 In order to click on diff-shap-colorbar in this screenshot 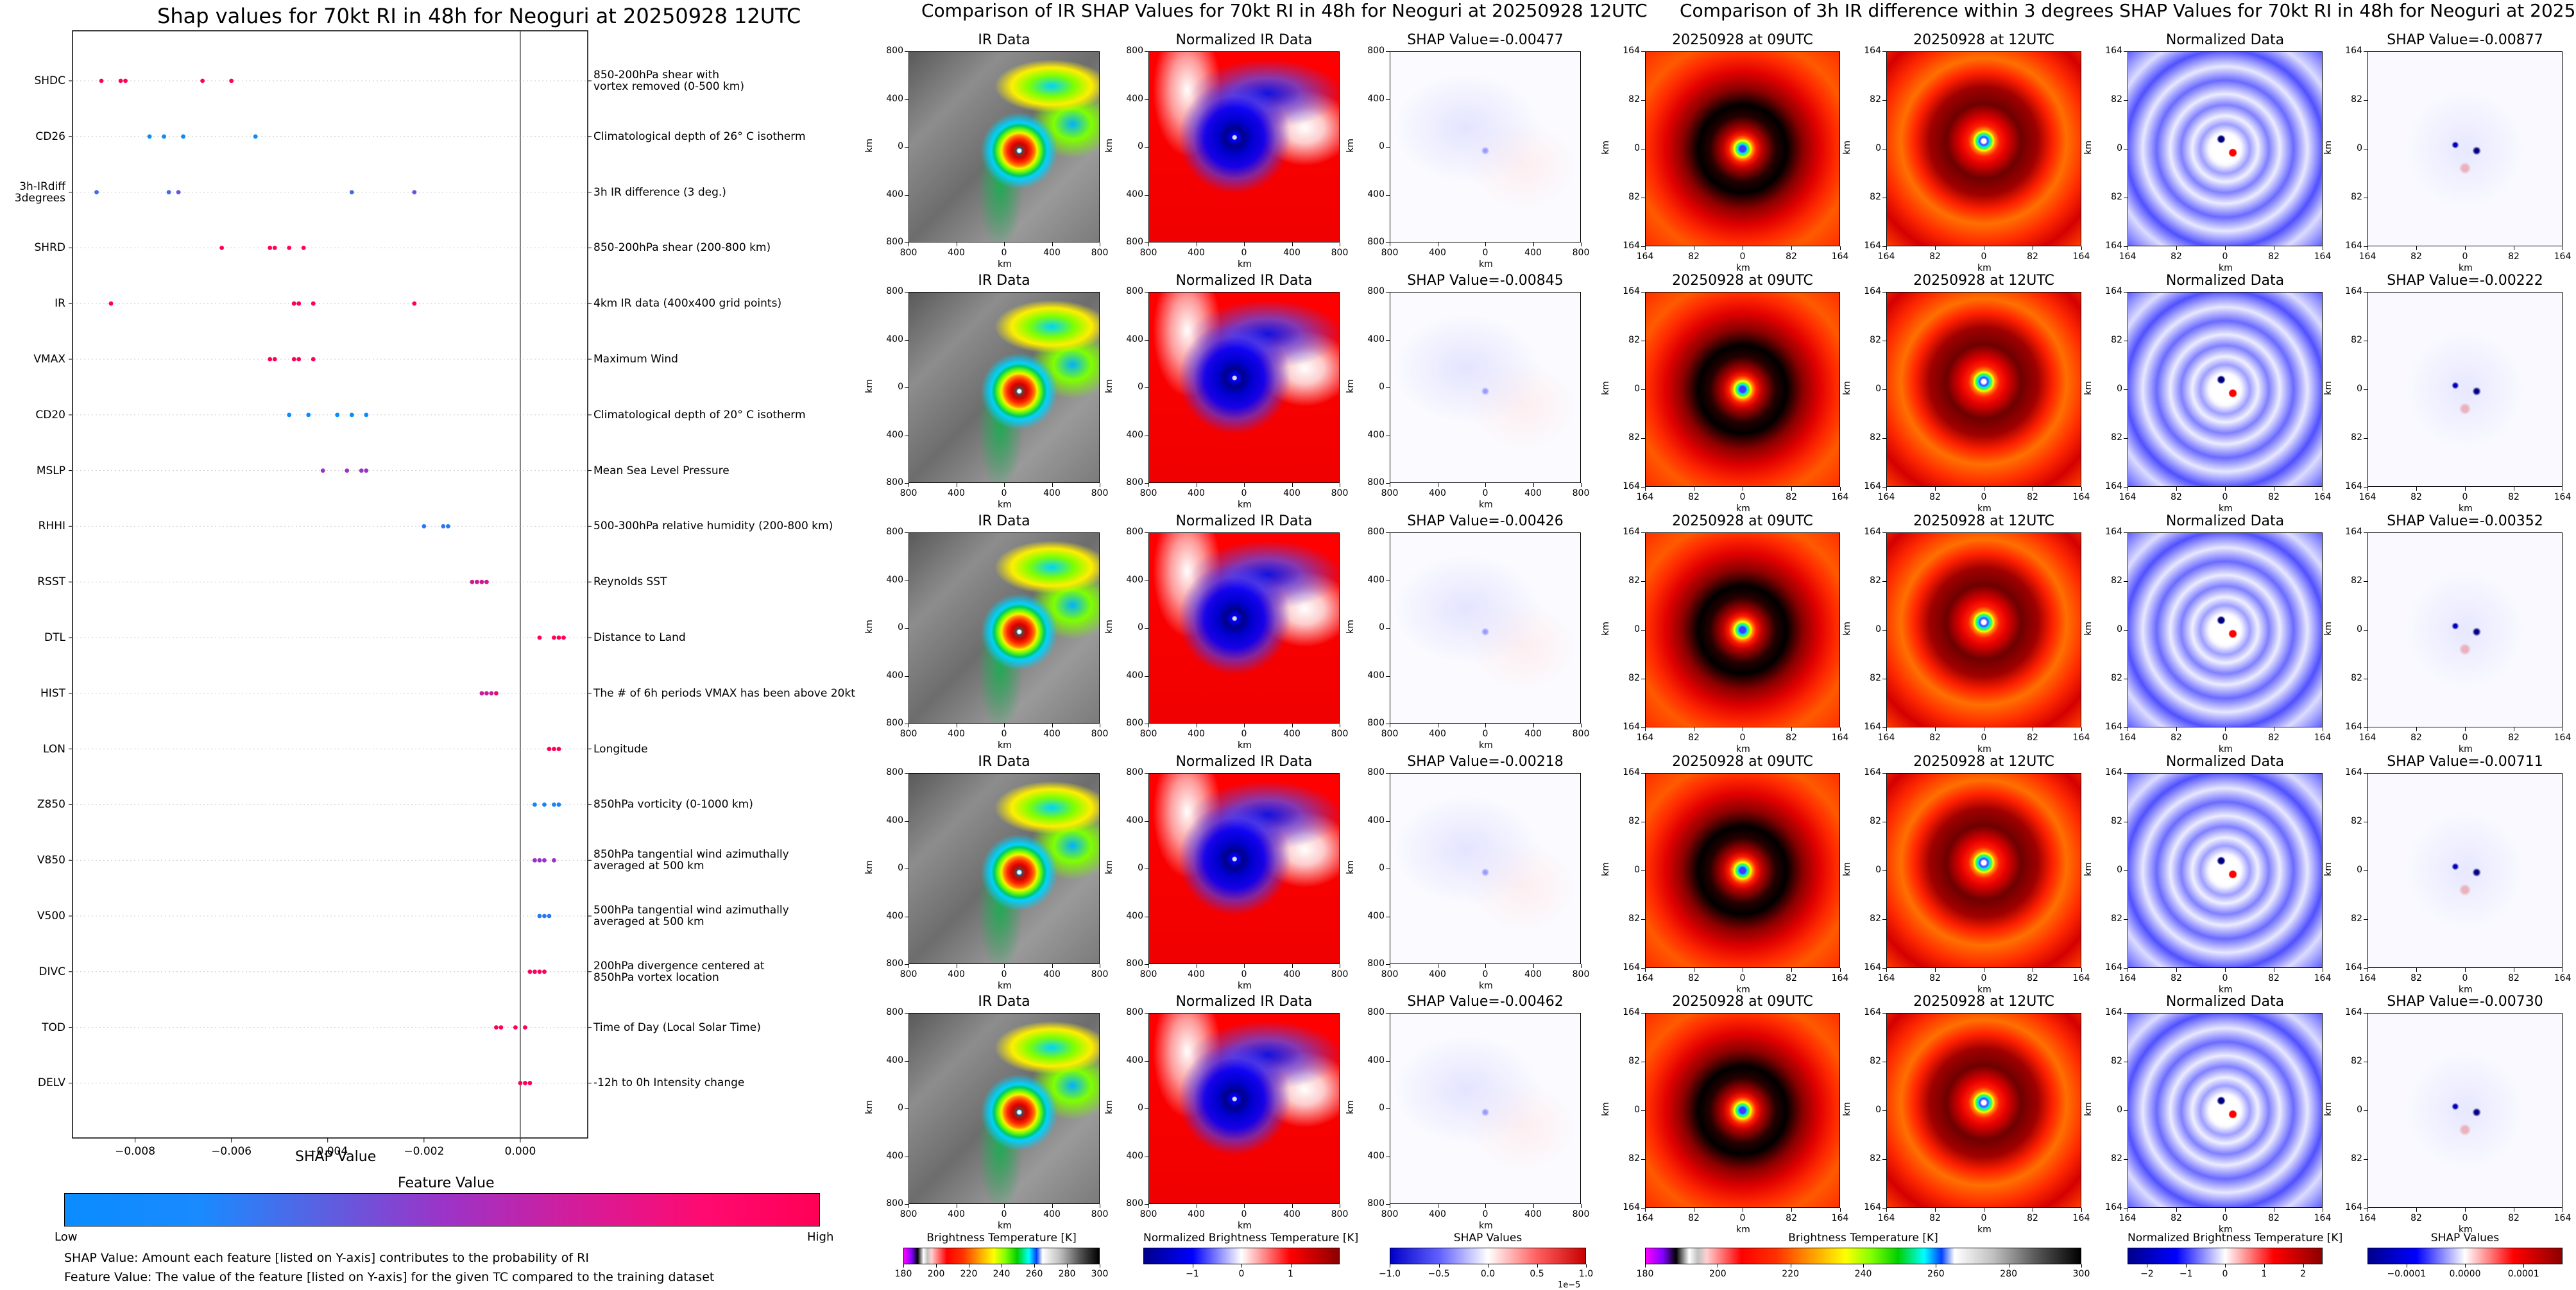, I will do `click(2465, 1256)`.